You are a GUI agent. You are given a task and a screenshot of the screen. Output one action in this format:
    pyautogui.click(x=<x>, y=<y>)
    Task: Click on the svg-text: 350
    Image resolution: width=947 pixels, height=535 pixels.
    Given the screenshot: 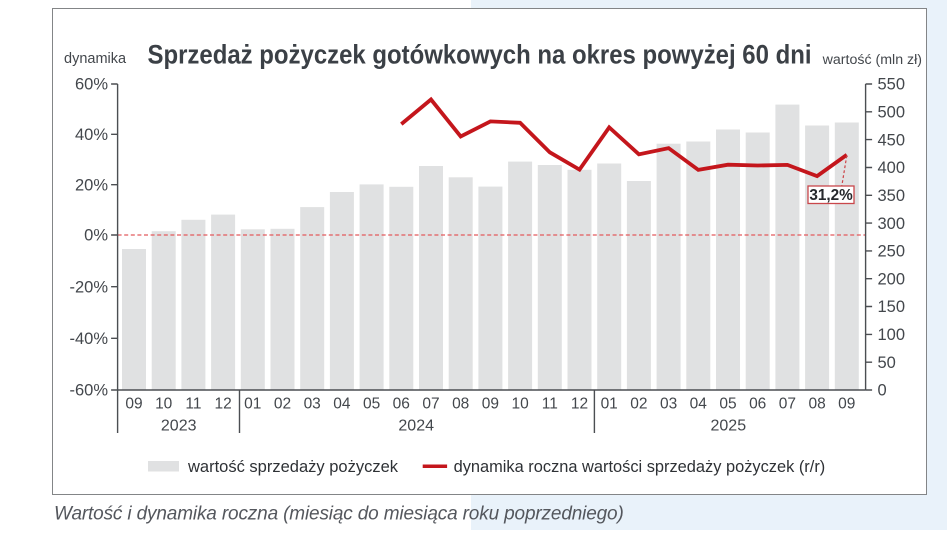 What is the action you would take?
    pyautogui.click(x=892, y=196)
    